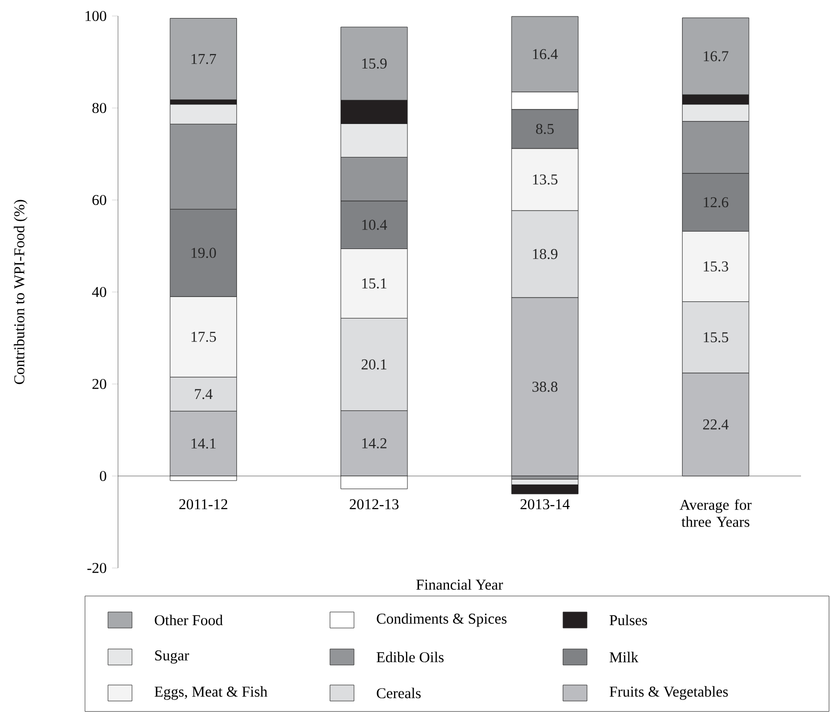 Image resolution: width=830 pixels, height=712 pixels. Describe the element at coordinates (716, 266) in the screenshot. I see `data-label: 15.3` at that location.